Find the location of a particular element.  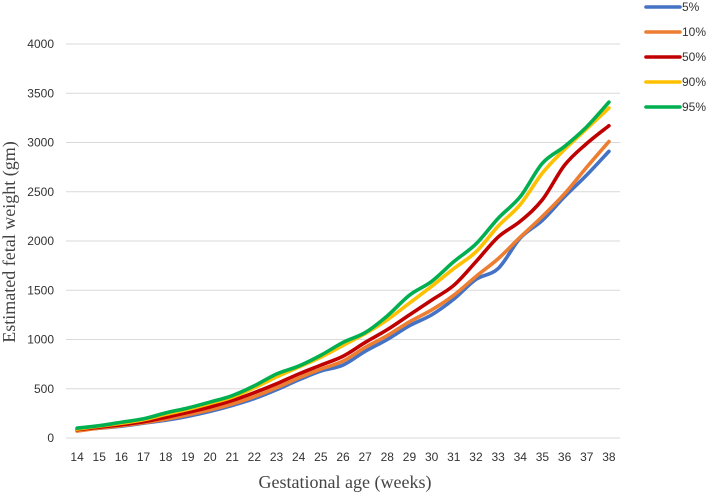

x-tick-label: 35 is located at coordinates (543, 457).